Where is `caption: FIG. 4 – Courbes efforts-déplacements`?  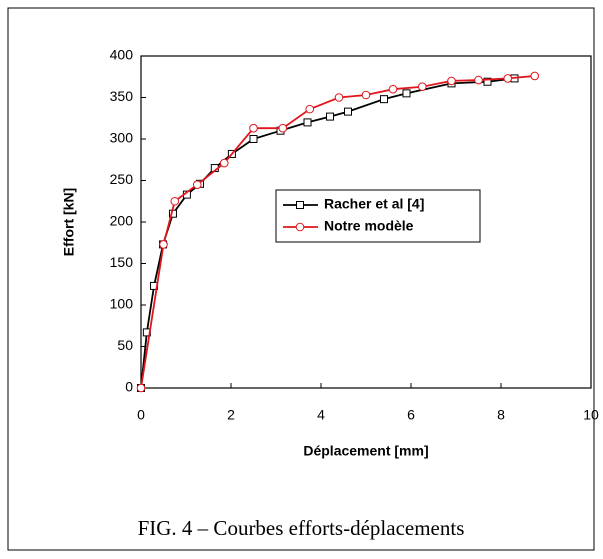
caption: FIG. 4 – Courbes efforts-déplacements is located at coordinates (301, 528).